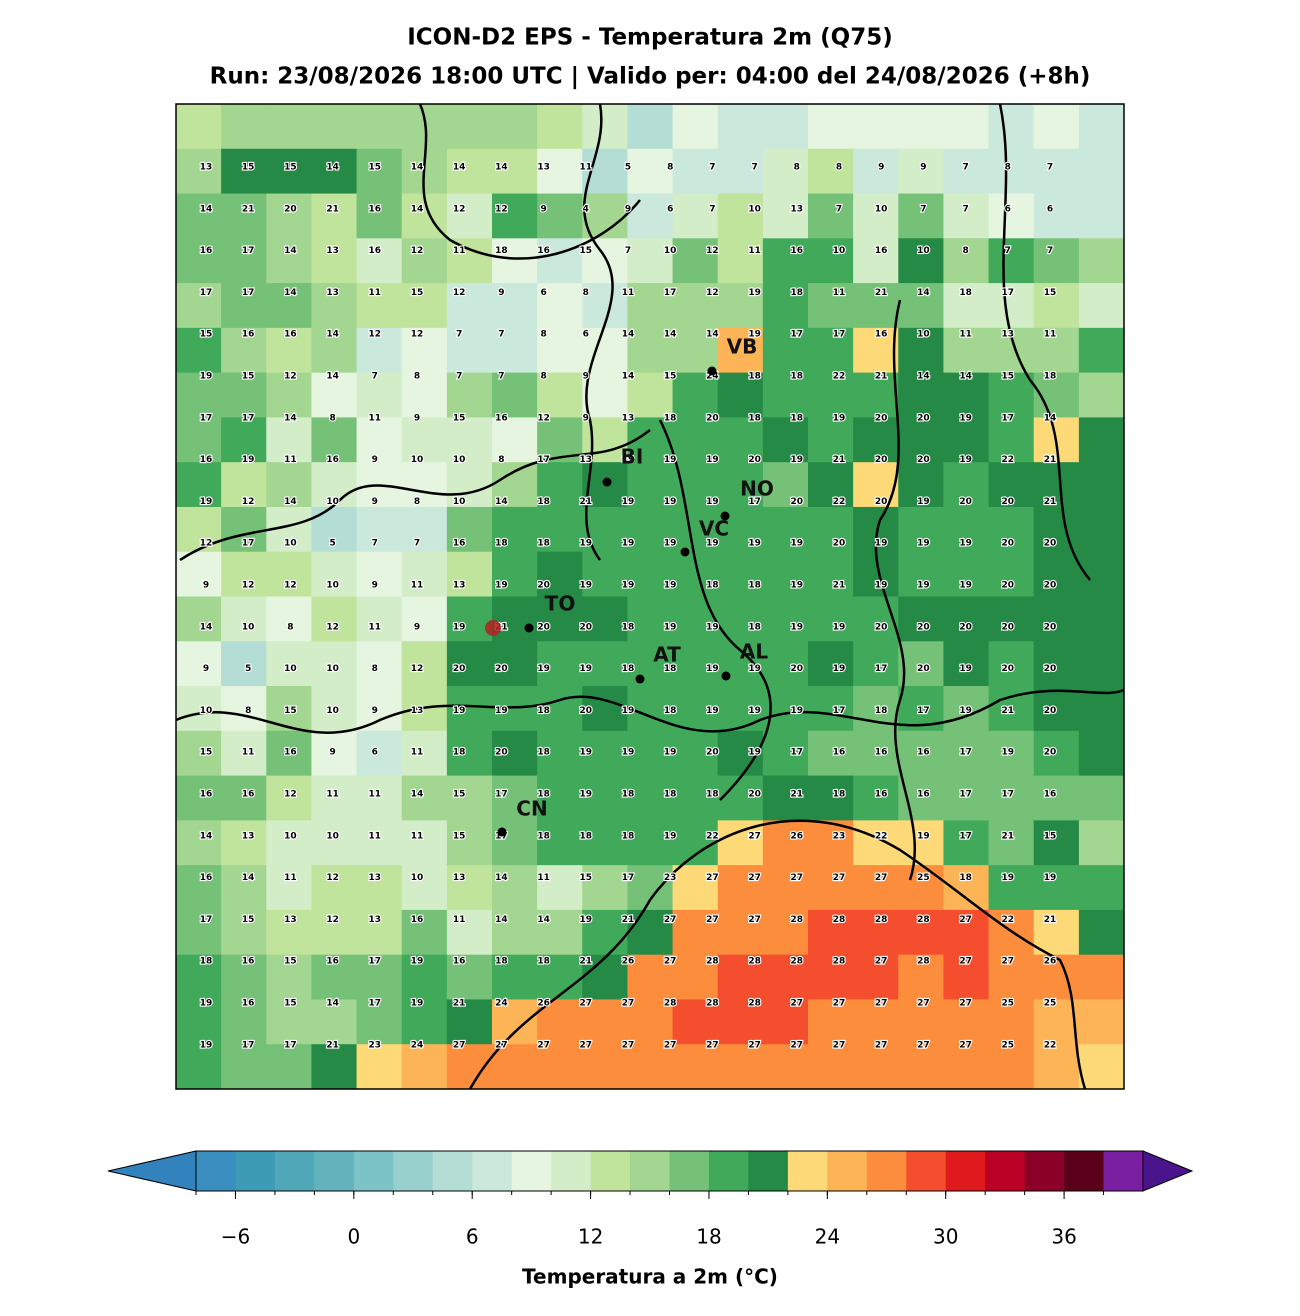  What do you see at coordinates (650, 1277) in the screenshot?
I see `colorbar-label: Temperatura a 2m (°C)` at bounding box center [650, 1277].